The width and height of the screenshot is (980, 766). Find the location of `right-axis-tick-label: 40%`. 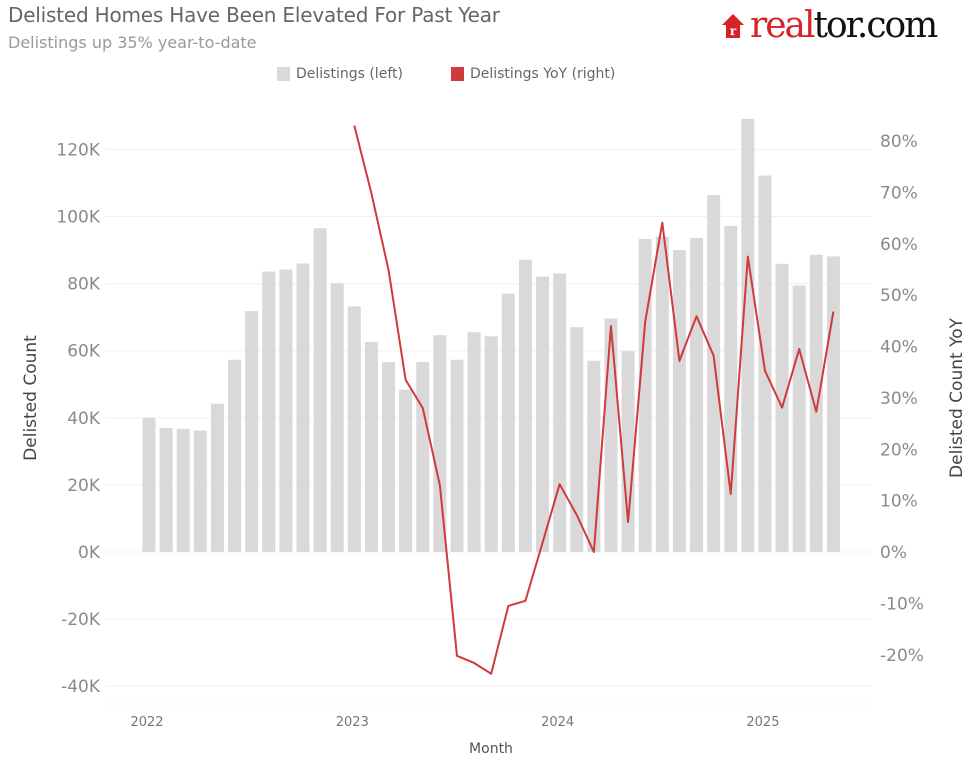

right-axis-tick-label: 40% is located at coordinates (899, 348).